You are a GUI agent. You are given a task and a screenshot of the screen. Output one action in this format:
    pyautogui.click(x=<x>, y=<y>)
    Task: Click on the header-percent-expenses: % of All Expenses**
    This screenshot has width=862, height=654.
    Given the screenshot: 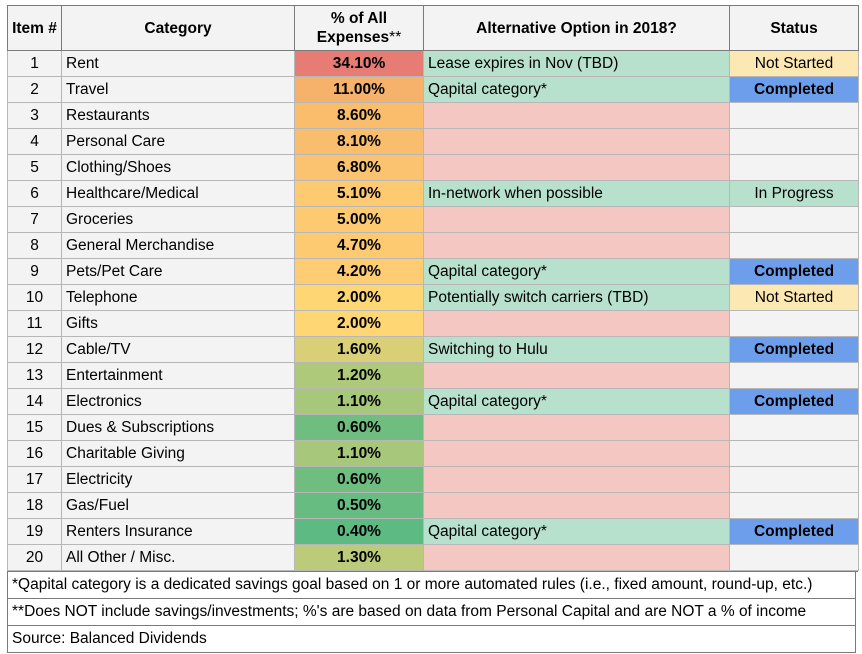 What is the action you would take?
    pyautogui.click(x=359, y=28)
    